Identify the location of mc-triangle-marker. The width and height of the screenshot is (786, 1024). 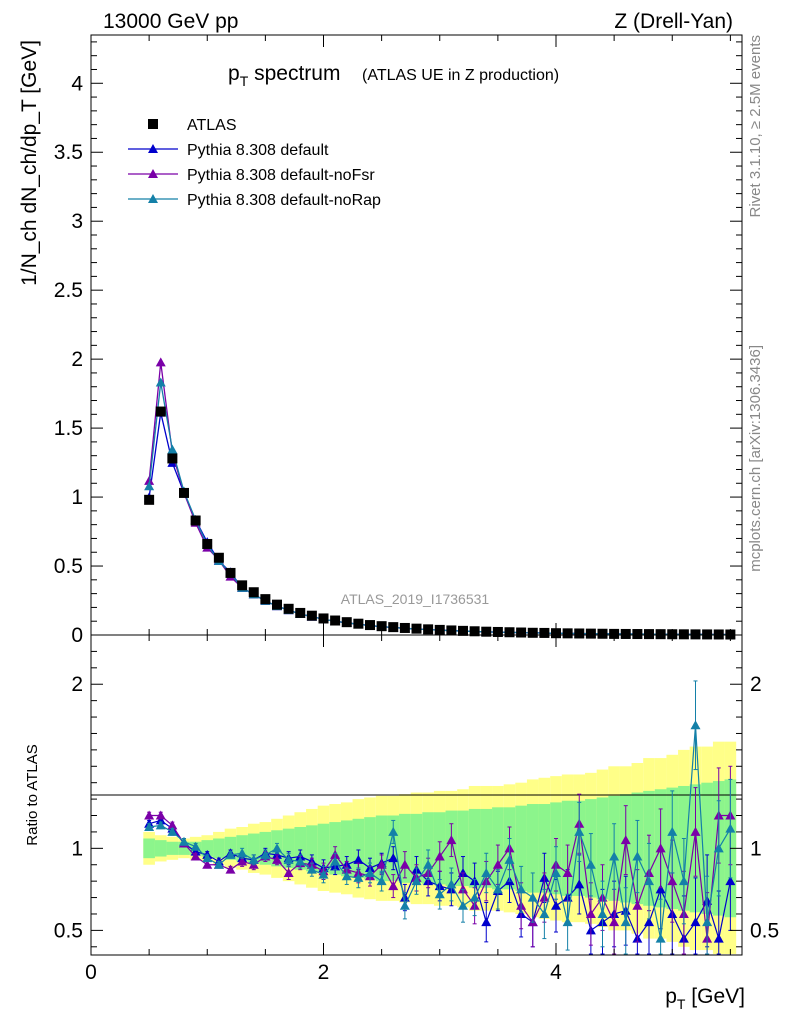
(160, 362).